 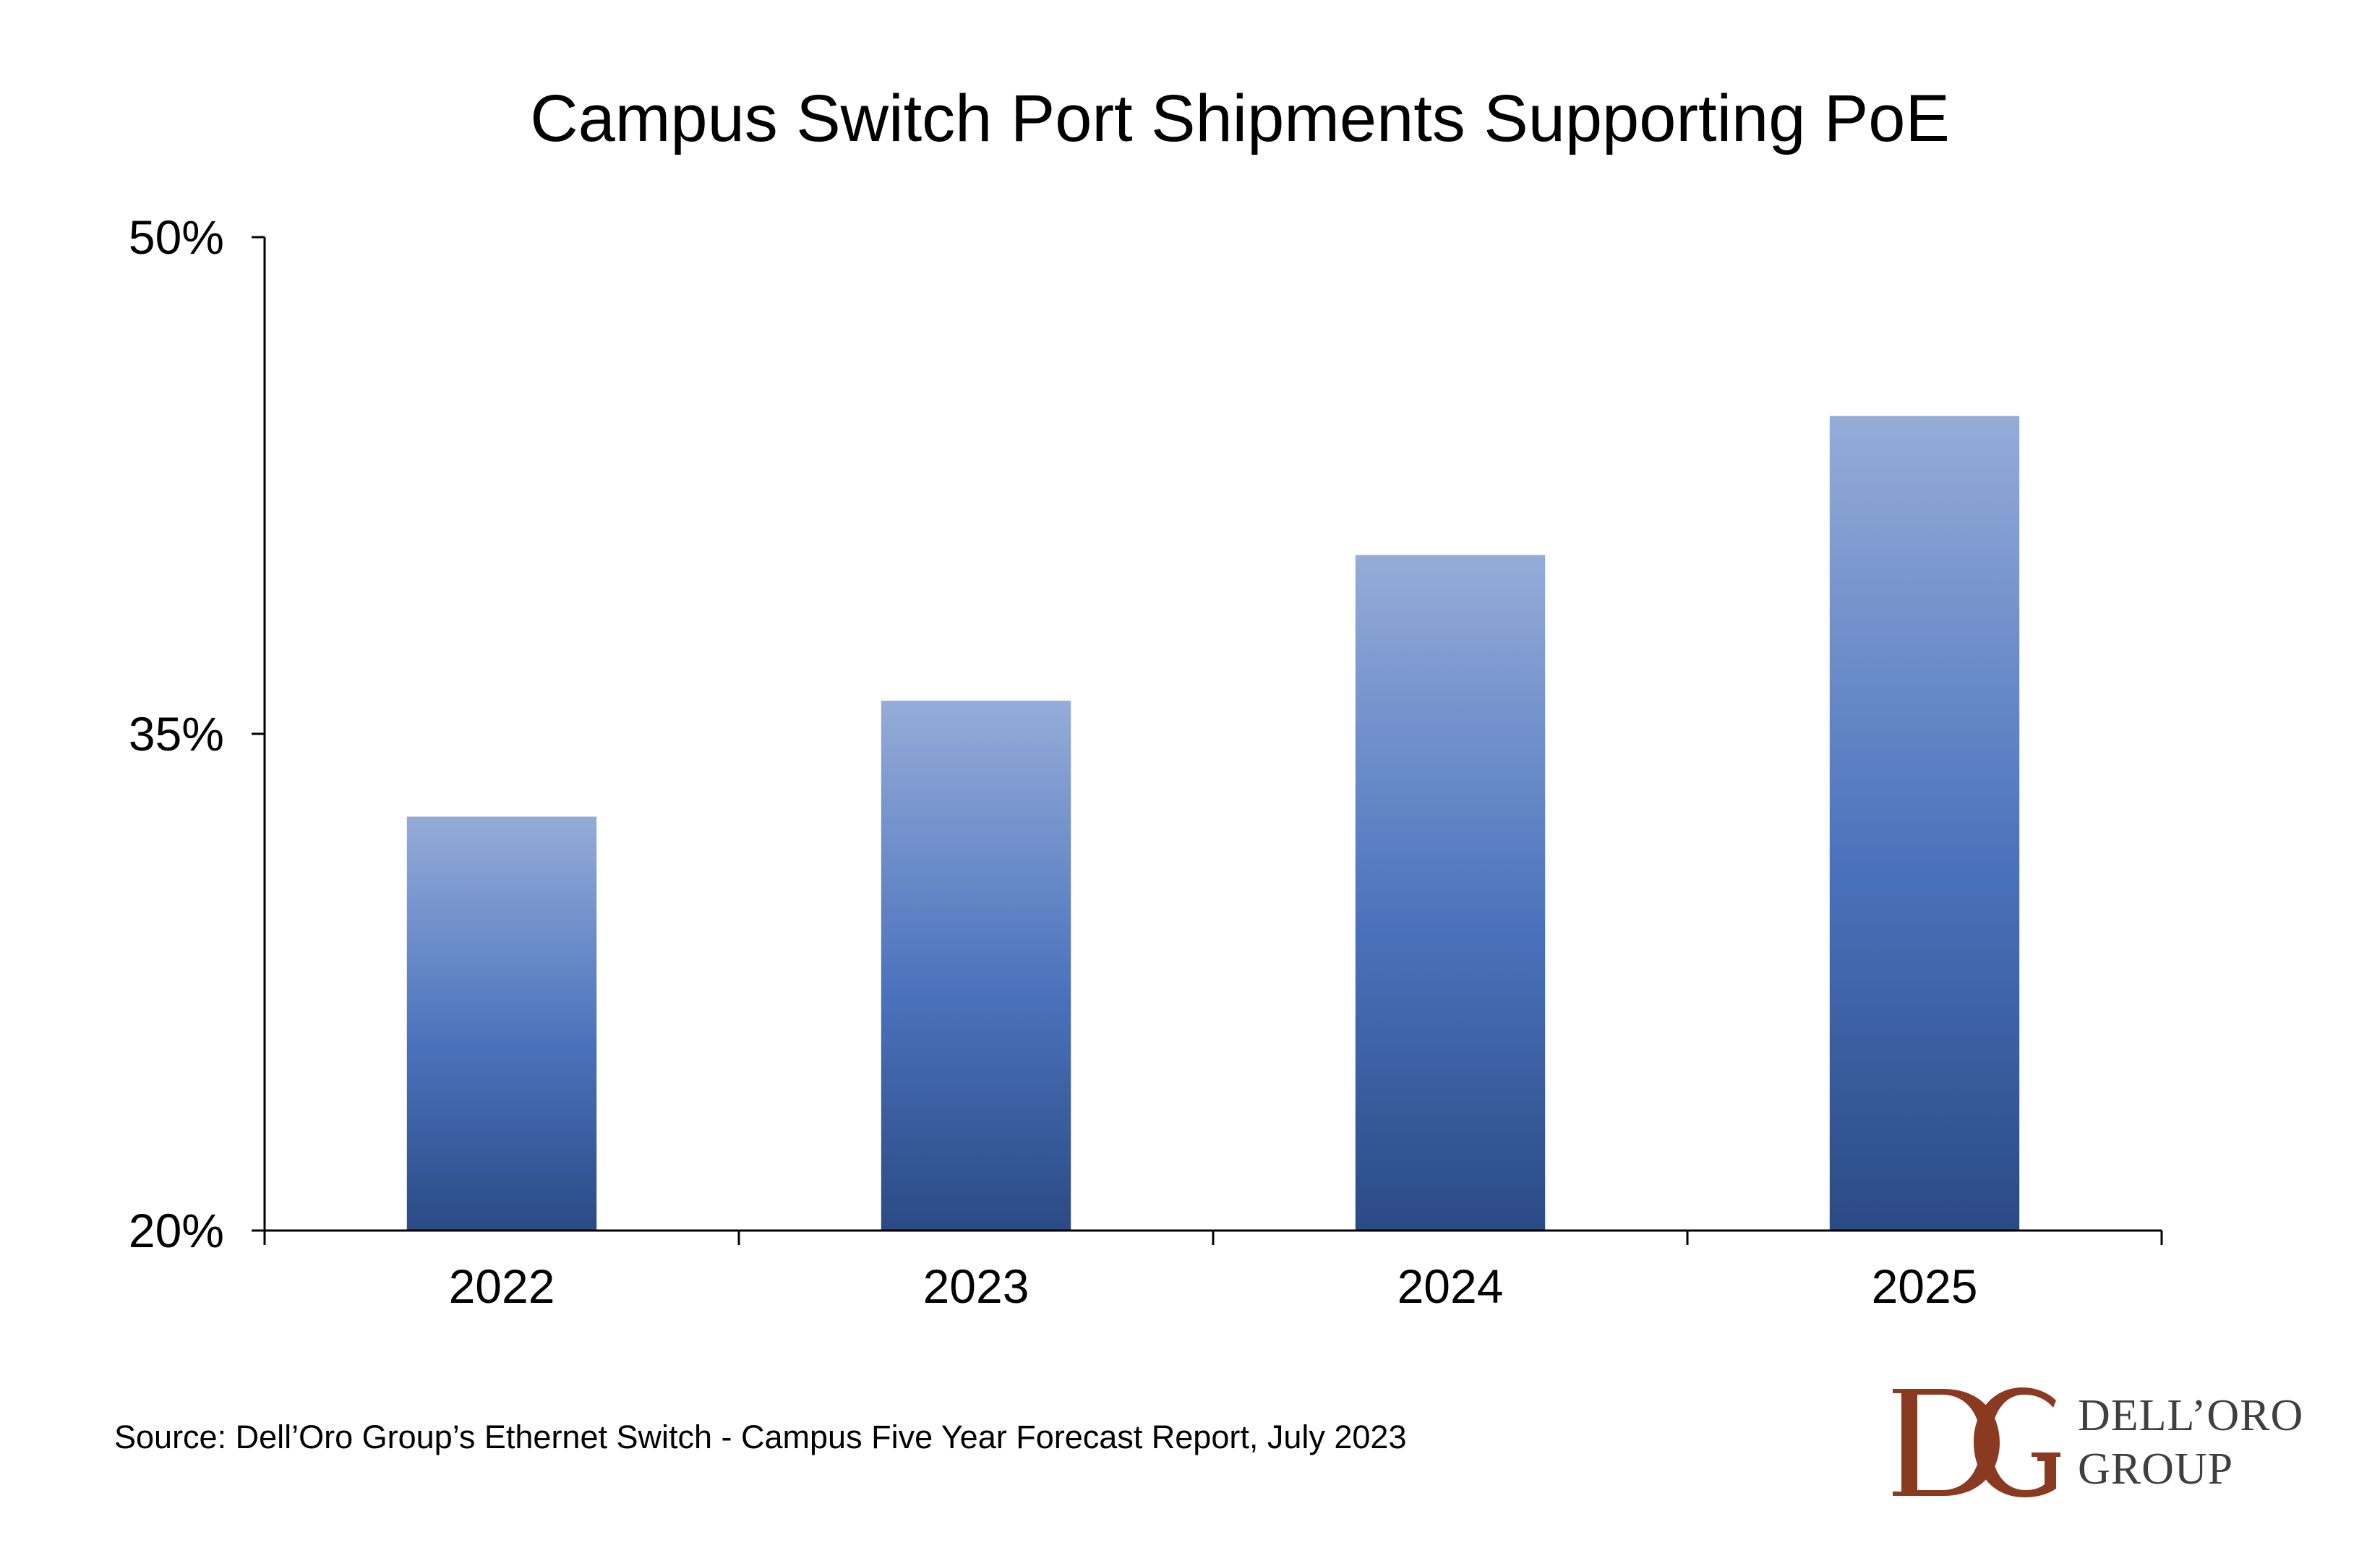 What do you see at coordinates (501, 1023) in the screenshot?
I see `bar-2022` at bounding box center [501, 1023].